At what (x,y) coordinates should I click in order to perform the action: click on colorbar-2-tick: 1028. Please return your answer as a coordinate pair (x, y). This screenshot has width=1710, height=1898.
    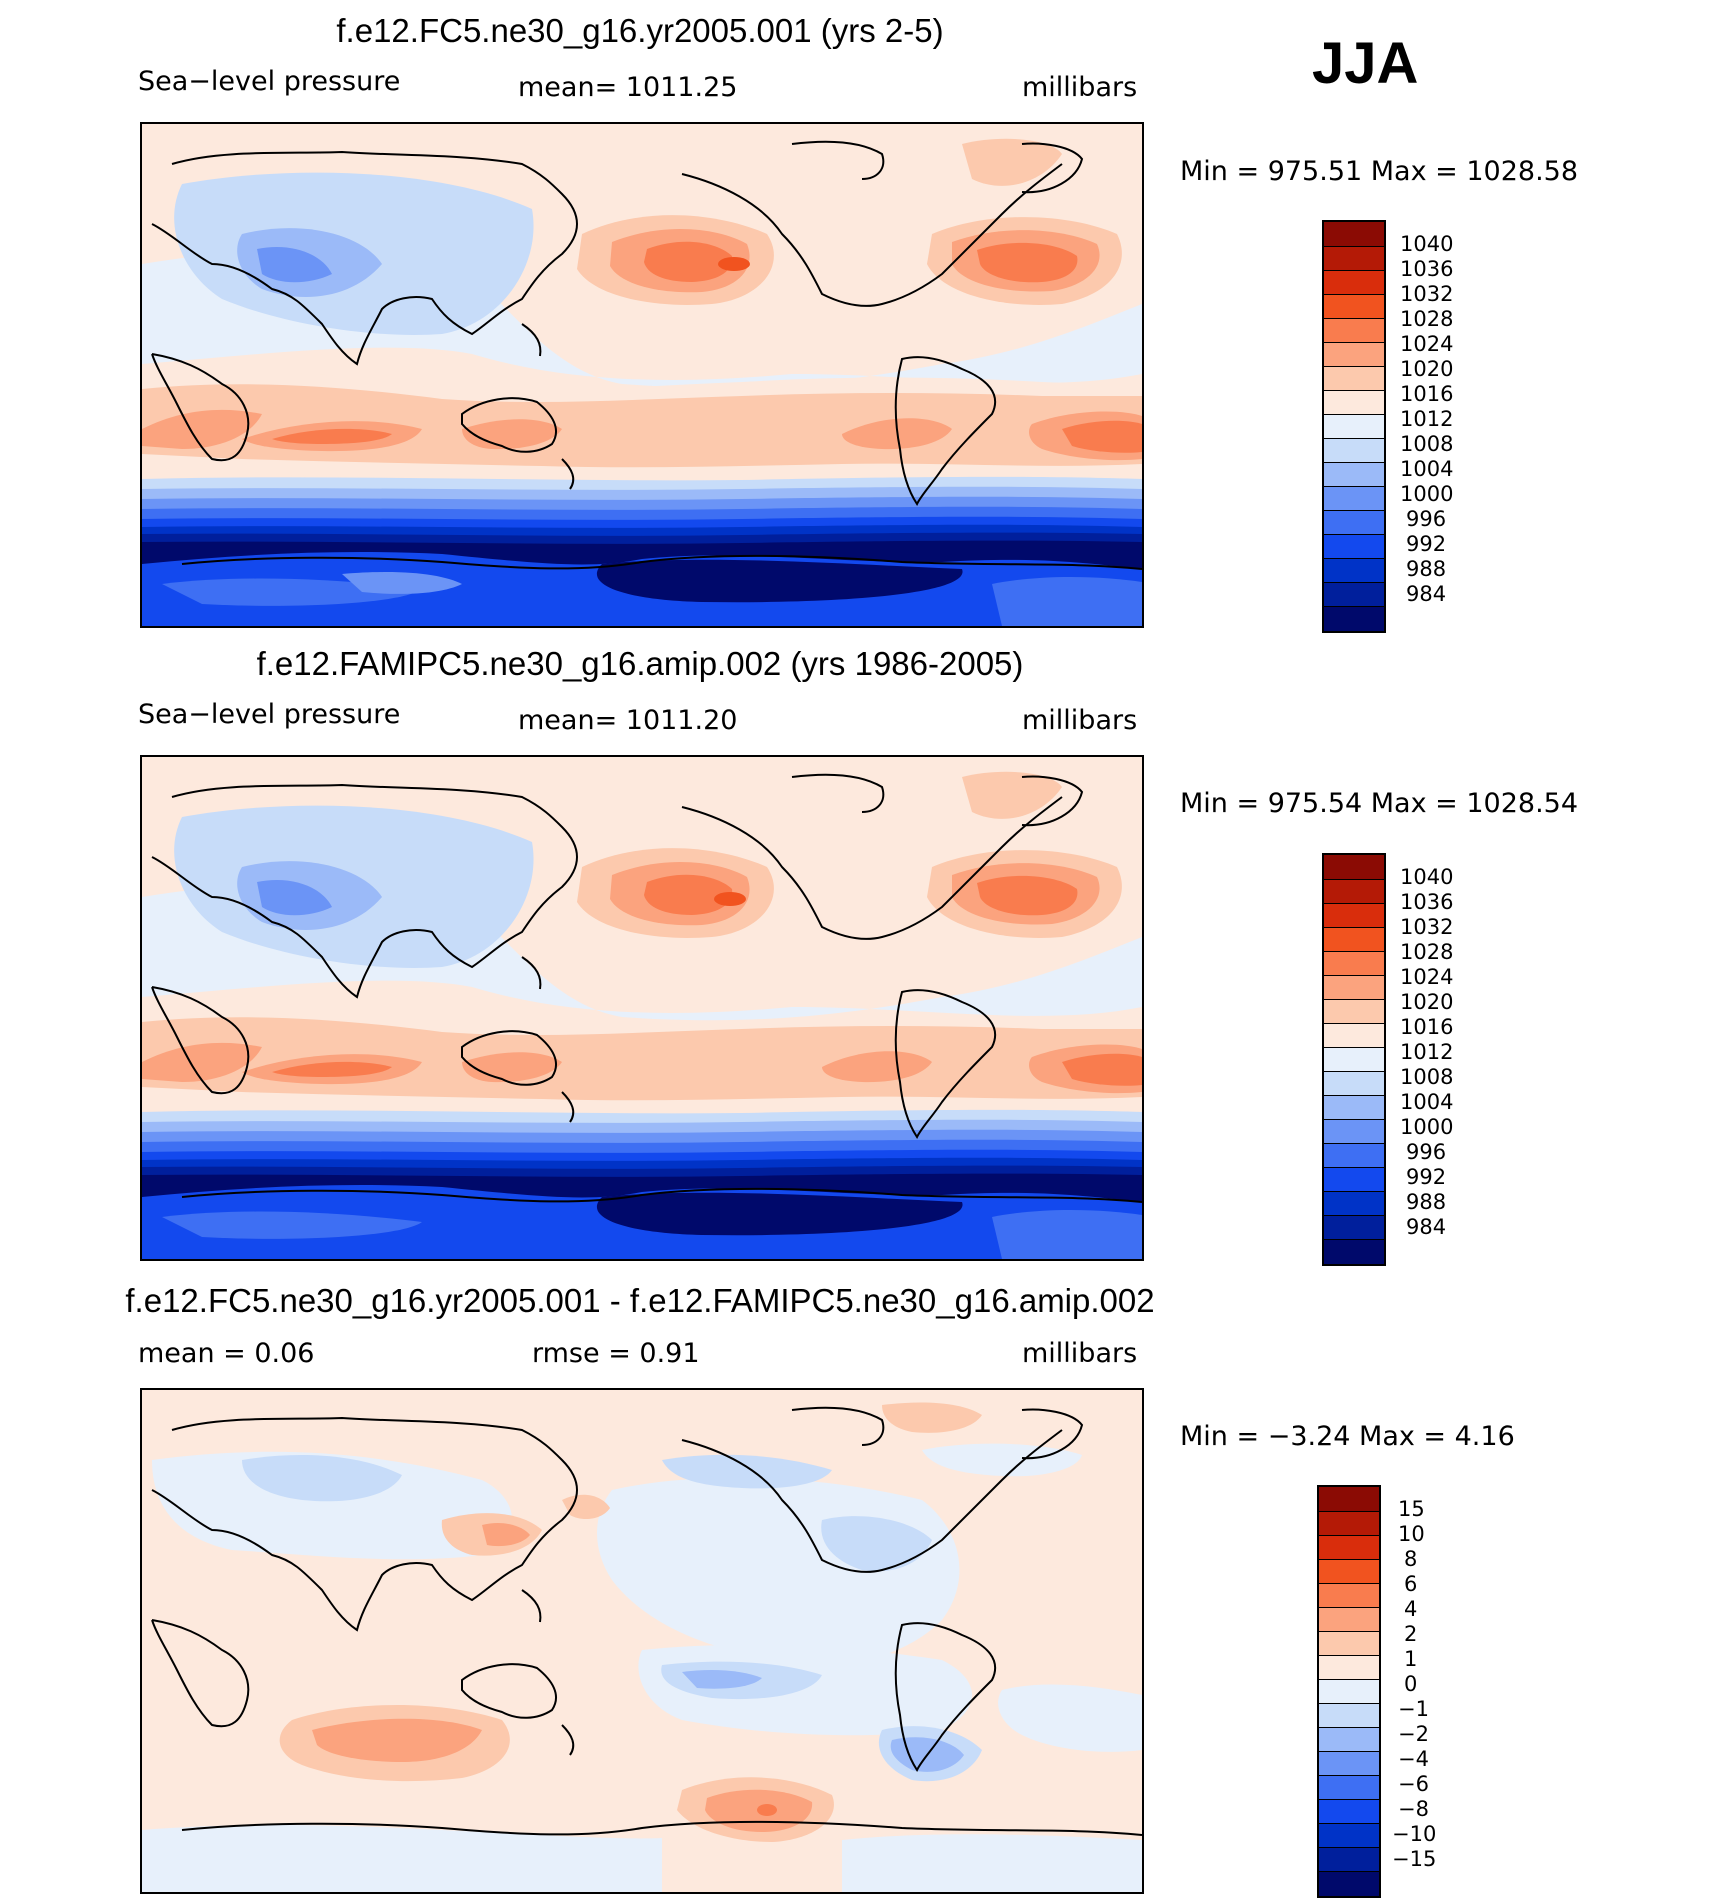
    Looking at the image, I should click on (1427, 952).